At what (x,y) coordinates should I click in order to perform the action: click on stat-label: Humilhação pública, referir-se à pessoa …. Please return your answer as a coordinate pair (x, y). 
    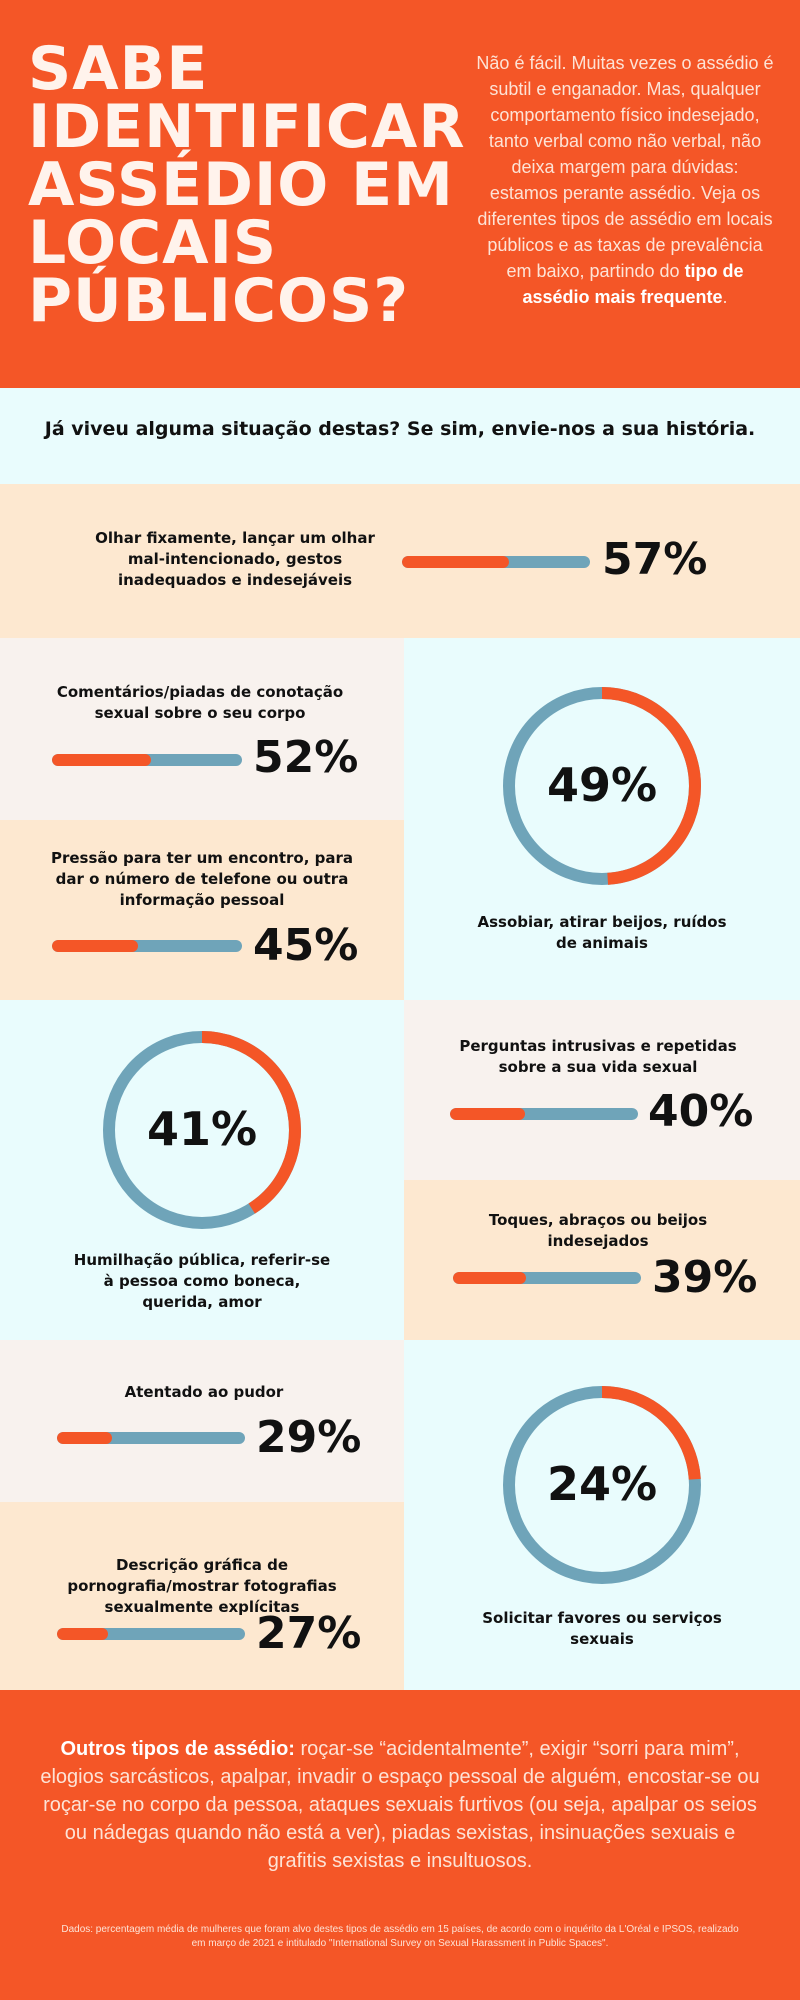
    Looking at the image, I should click on (202, 1281).